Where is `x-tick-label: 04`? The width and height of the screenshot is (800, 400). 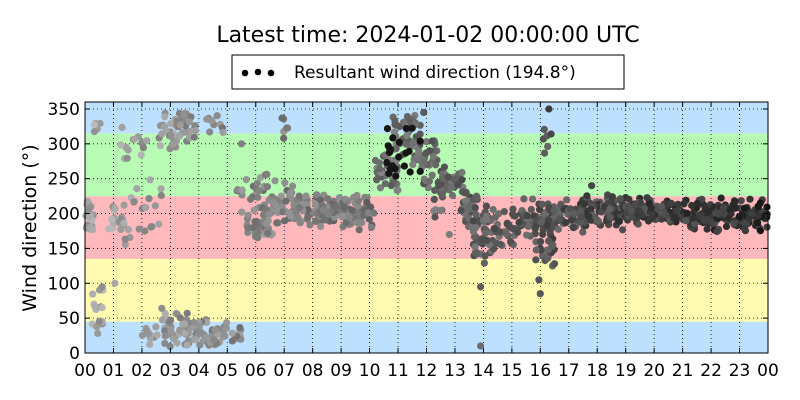 x-tick-label: 04 is located at coordinates (199, 371).